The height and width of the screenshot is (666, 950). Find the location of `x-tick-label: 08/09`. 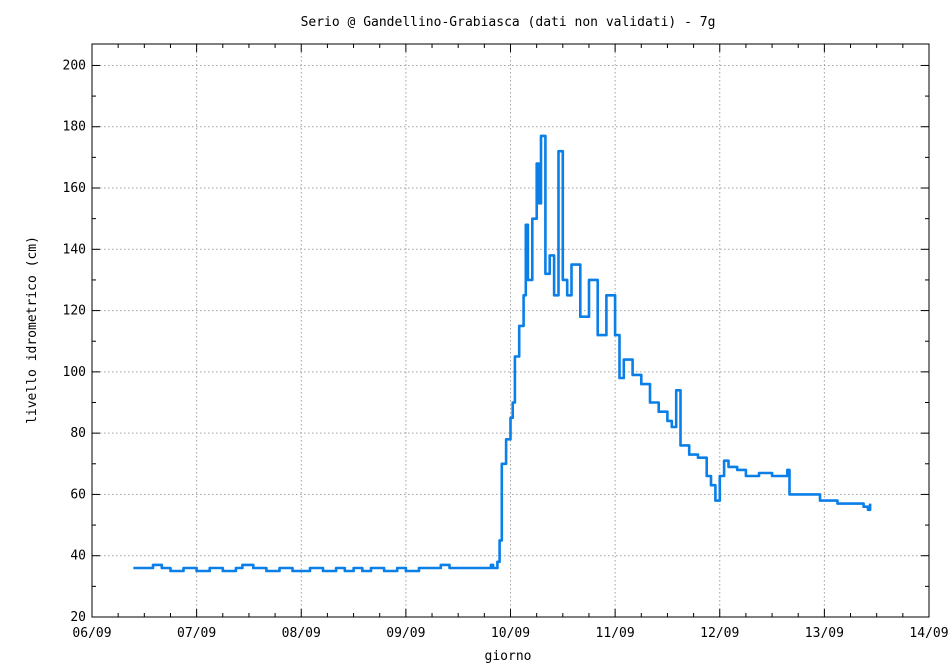

x-tick-label: 08/09 is located at coordinates (301, 633).